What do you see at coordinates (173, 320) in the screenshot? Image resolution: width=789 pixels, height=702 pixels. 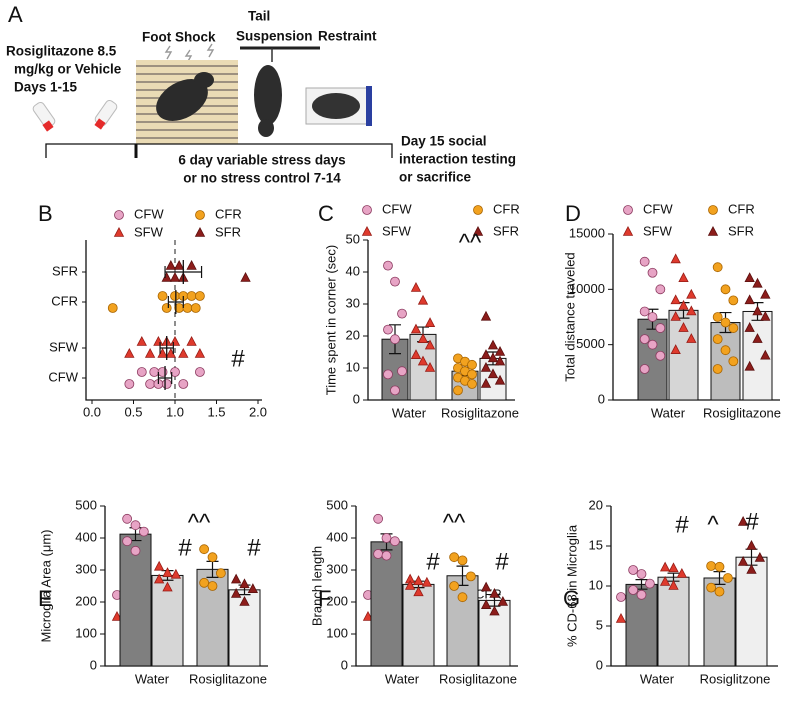 I see `axis` at bounding box center [173, 320].